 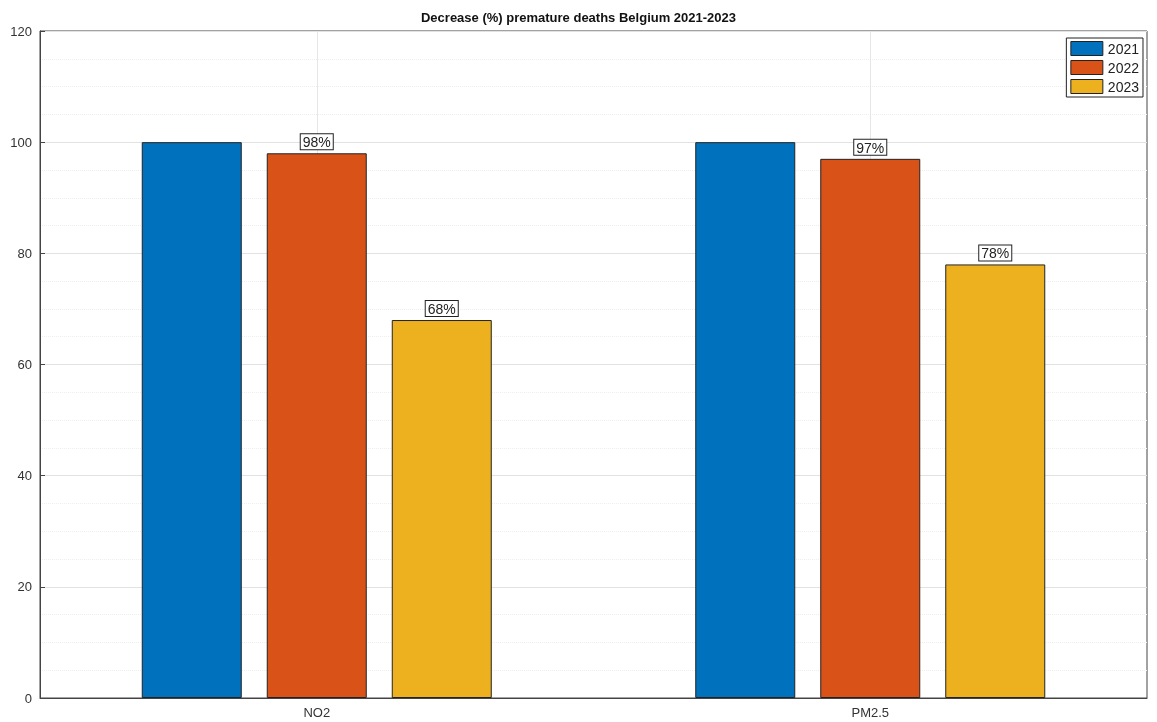 What do you see at coordinates (870, 712) in the screenshot?
I see `x-tick-label: PM2.5` at bounding box center [870, 712].